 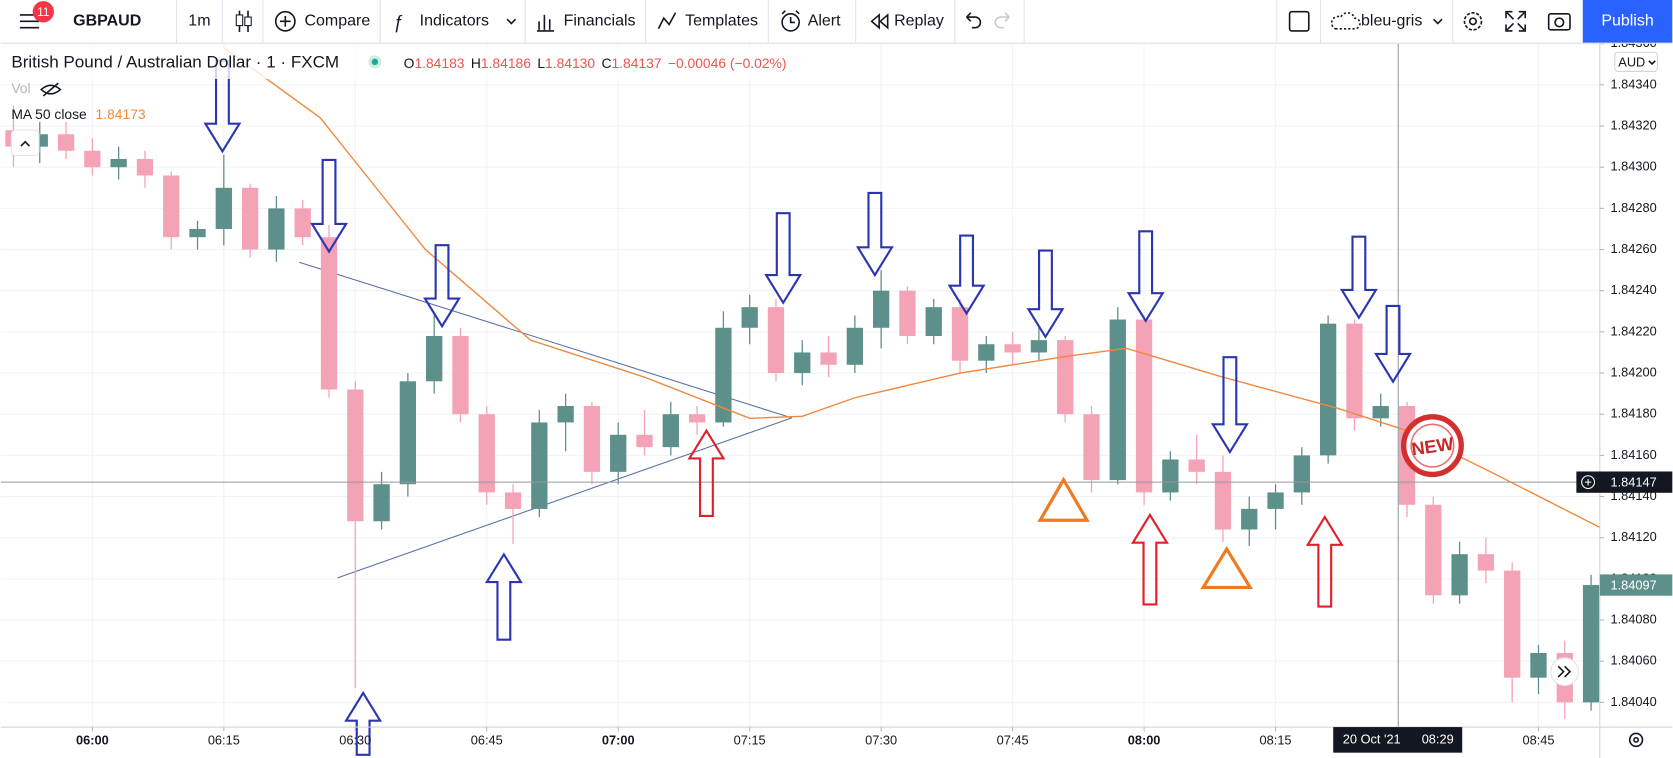 I want to click on templates-icon, so click(x=667, y=21).